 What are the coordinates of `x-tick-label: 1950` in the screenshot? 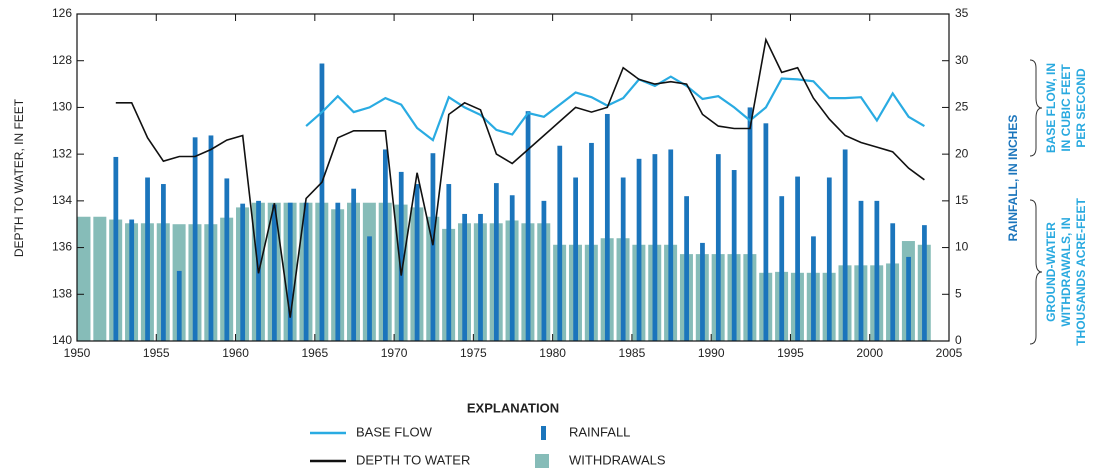 It's located at (77, 353).